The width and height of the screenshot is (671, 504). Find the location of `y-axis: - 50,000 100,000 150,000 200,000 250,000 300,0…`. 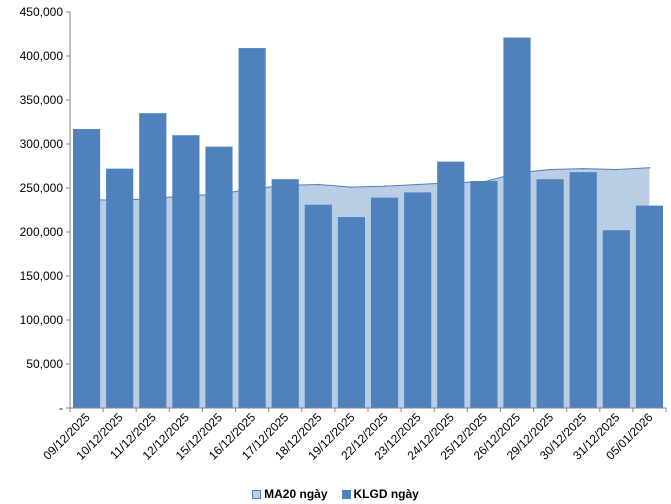

y-axis: - 50,000 100,000 150,000 200,000 250,000 300,0… is located at coordinates (45, 210).